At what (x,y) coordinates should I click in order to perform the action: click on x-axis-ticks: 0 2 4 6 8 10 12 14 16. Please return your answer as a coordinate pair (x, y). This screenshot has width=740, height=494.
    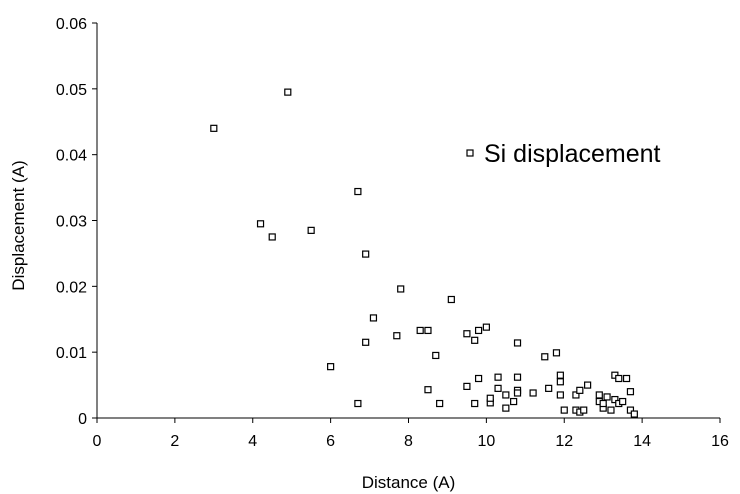
    Looking at the image, I should click on (411, 434).